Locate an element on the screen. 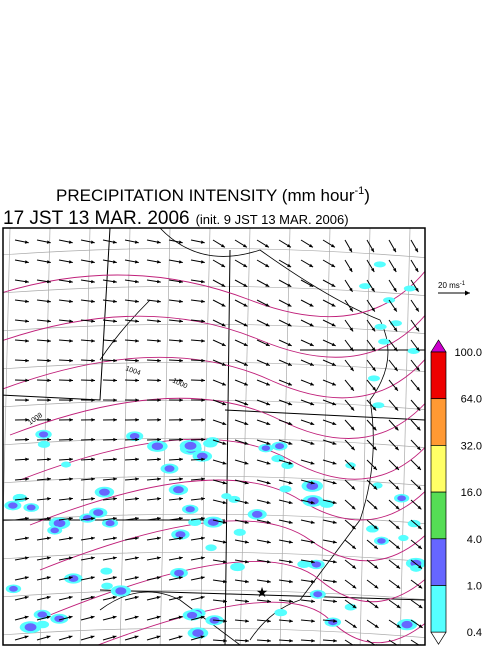 Image resolution: width=500 pixels, height=650 pixels. lat-line is located at coordinates (214, 328).